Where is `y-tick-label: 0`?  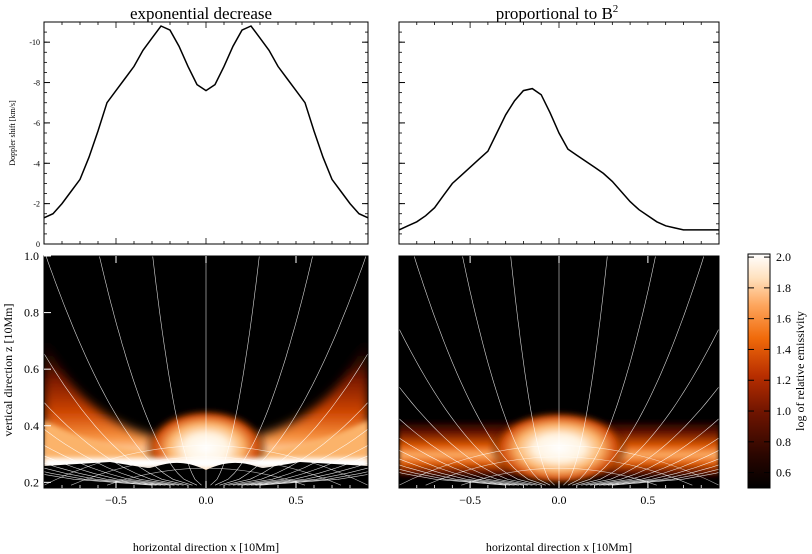
y-tick-label: 0 is located at coordinates (38, 244).